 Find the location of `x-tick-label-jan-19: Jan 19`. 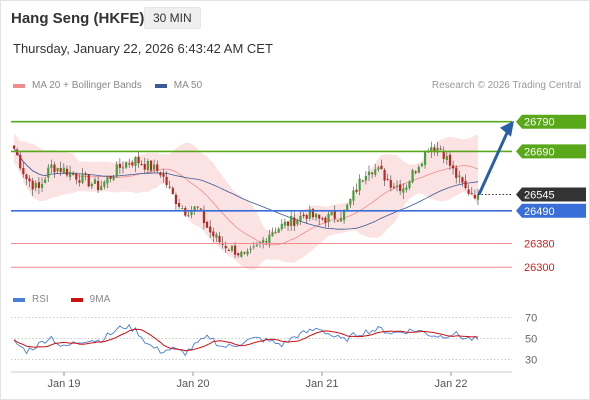

x-tick-label-jan-19: Jan 19 is located at coordinates (63, 384).